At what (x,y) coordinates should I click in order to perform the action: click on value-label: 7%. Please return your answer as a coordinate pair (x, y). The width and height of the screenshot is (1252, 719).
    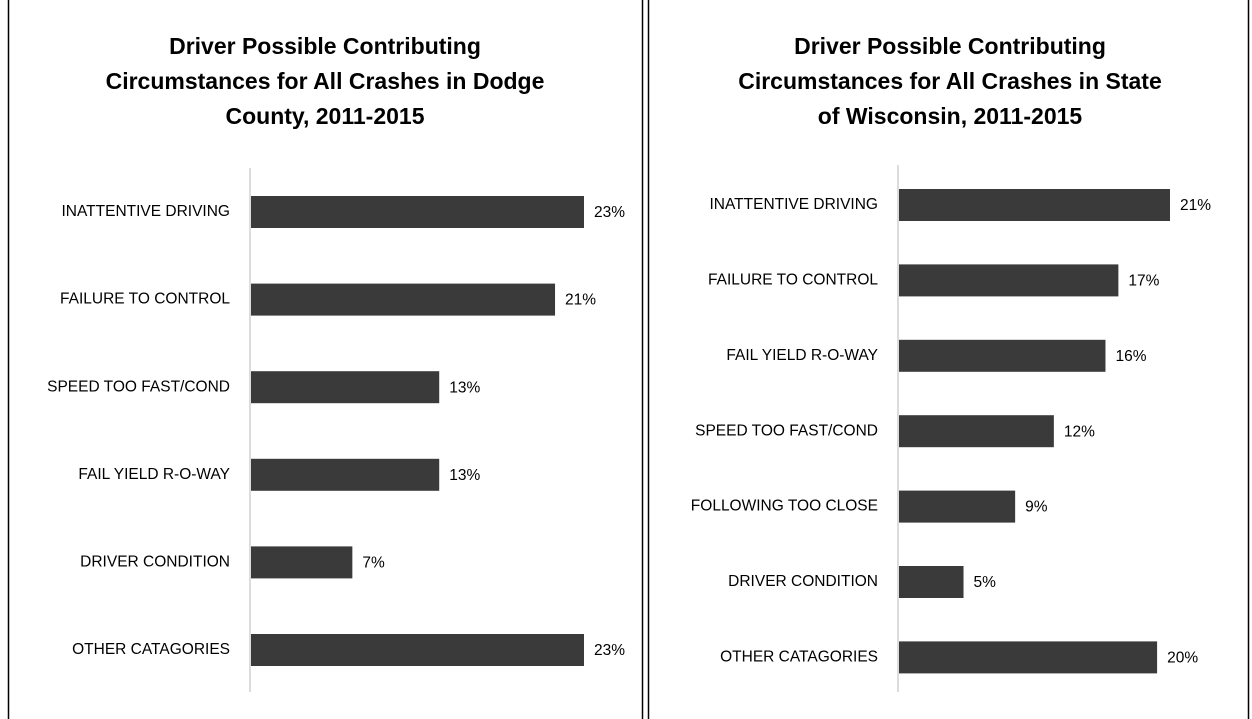
    Looking at the image, I should click on (373, 562).